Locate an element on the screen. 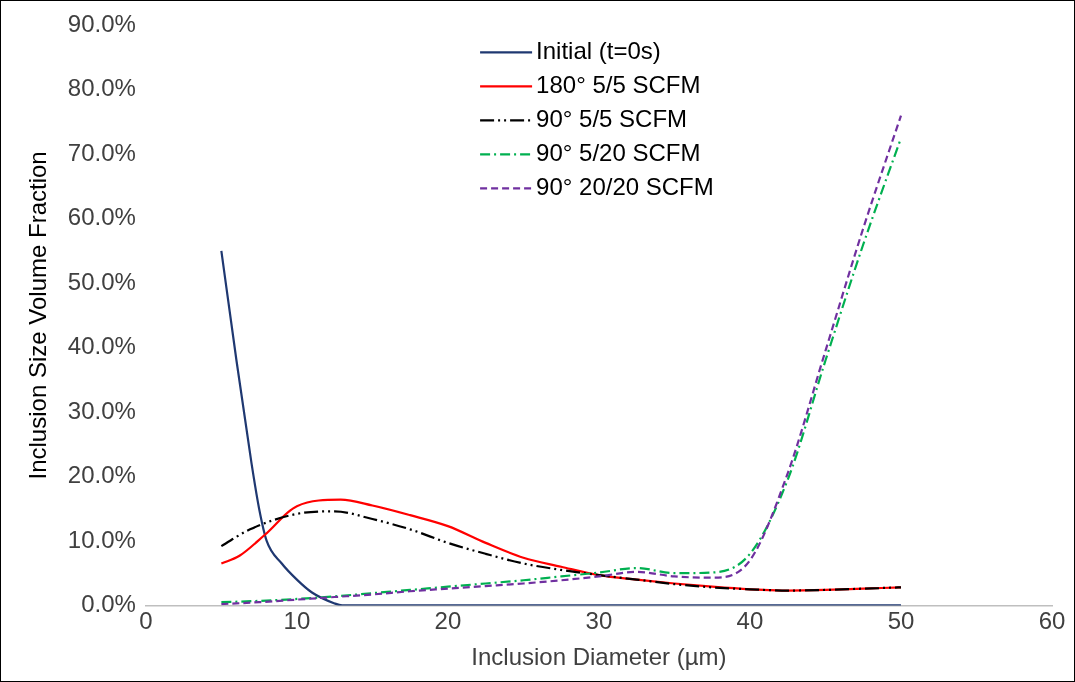 This screenshot has height=682, width=1075. y-tick-label: 0.0% is located at coordinates (108, 604).